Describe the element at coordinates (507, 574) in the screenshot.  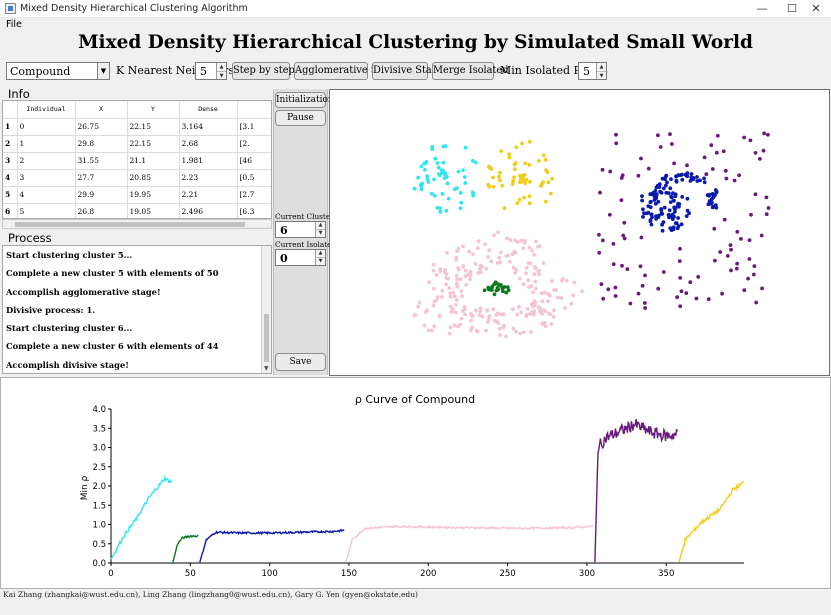
I see `x-tick-label: 250` at that location.